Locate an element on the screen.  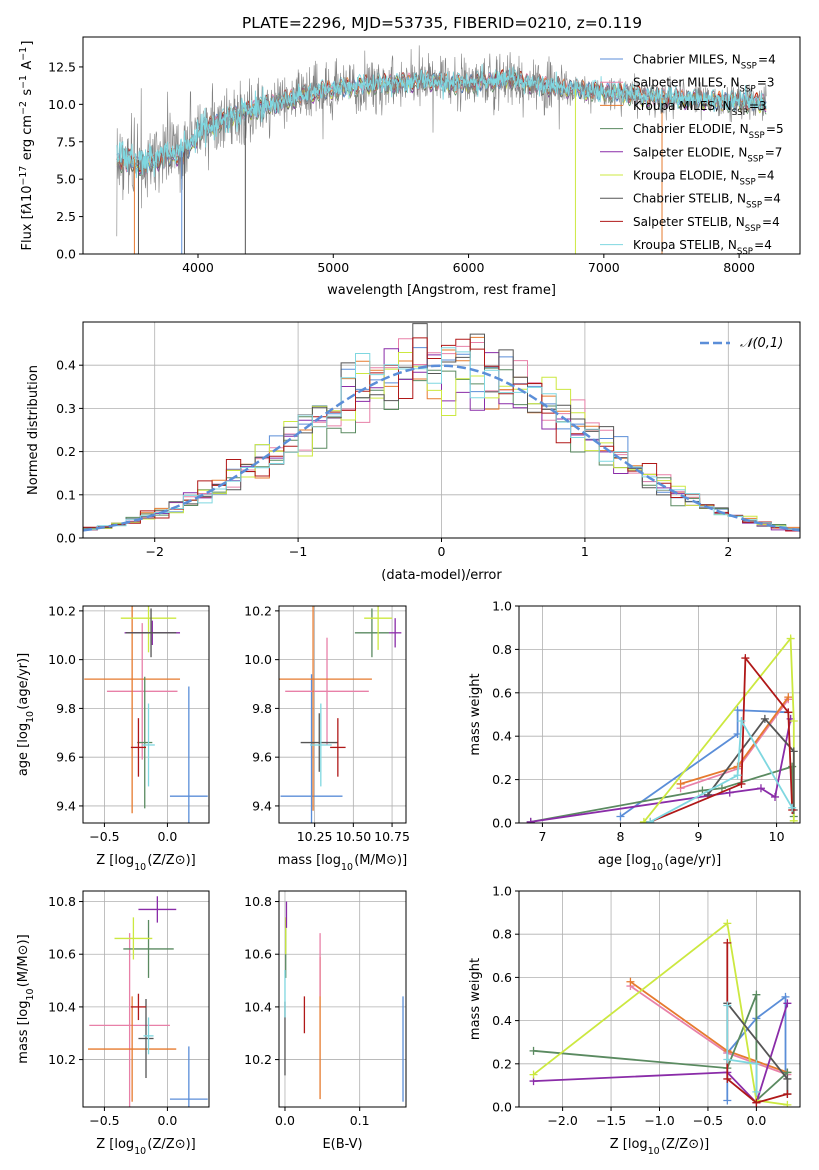
spectrum-lines is located at coordinates (441, 149).